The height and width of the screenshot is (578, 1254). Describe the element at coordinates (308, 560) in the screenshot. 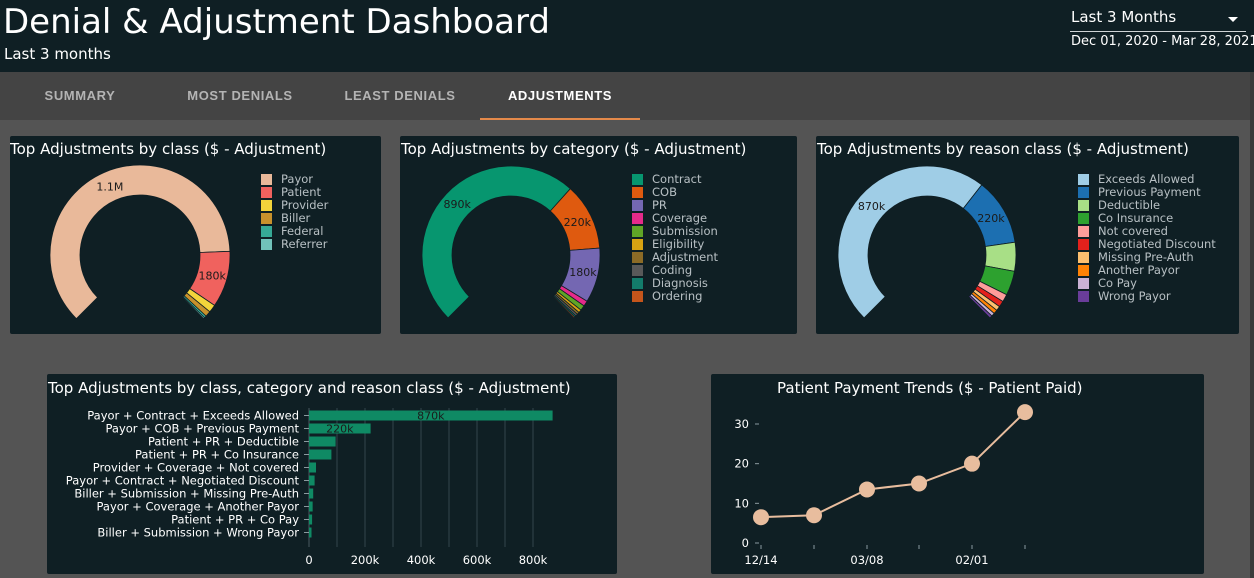

I see `x-tick-label: 0` at that location.